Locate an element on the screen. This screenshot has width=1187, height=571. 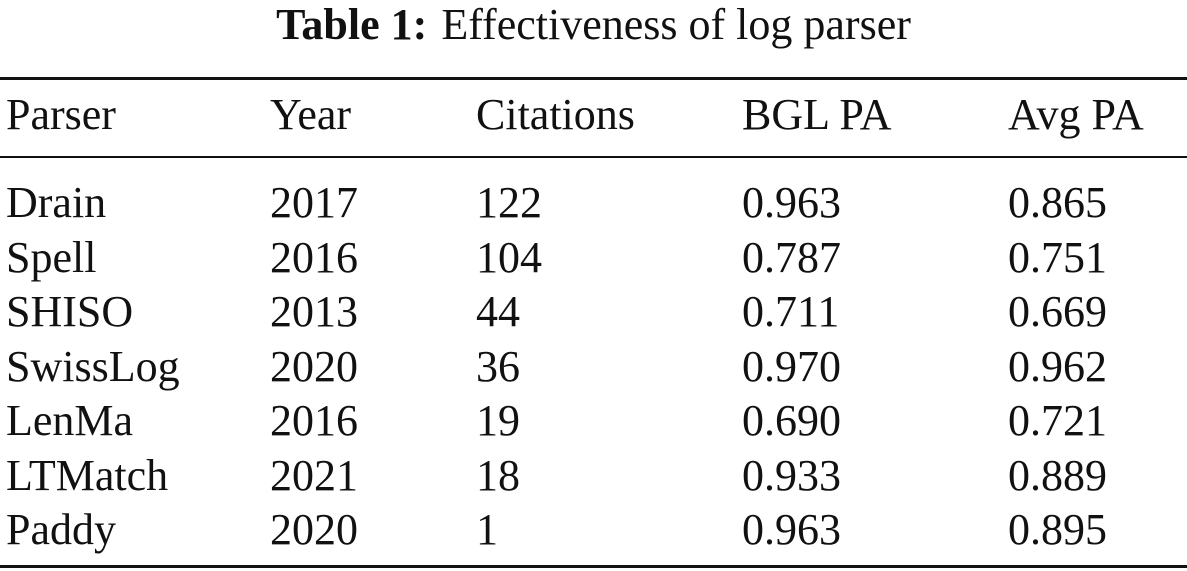
table-header-row: Parser Year Citations BGL PA Avg PA is located at coordinates (593, 115).